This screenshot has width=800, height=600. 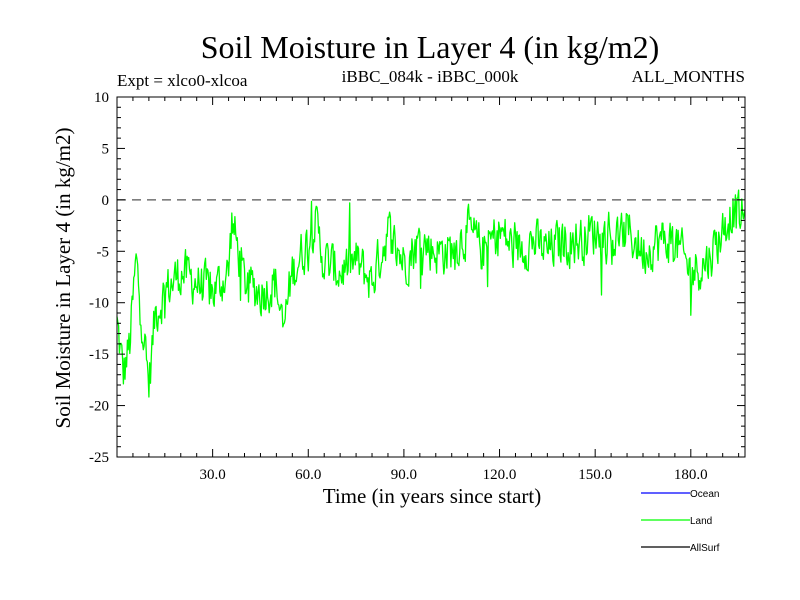 What do you see at coordinates (99, 407) in the screenshot?
I see `y-tick-label: -20` at bounding box center [99, 407].